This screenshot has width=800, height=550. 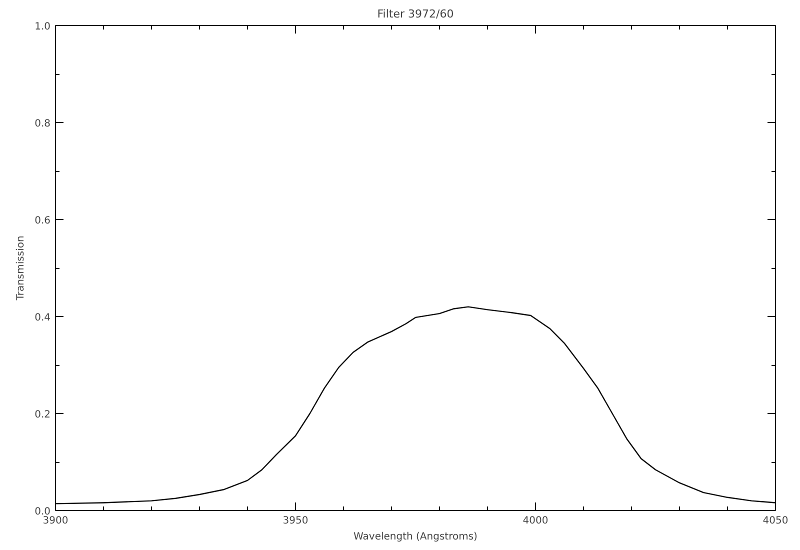 What do you see at coordinates (775, 521) in the screenshot?
I see `x-tick-label: 4050` at bounding box center [775, 521].